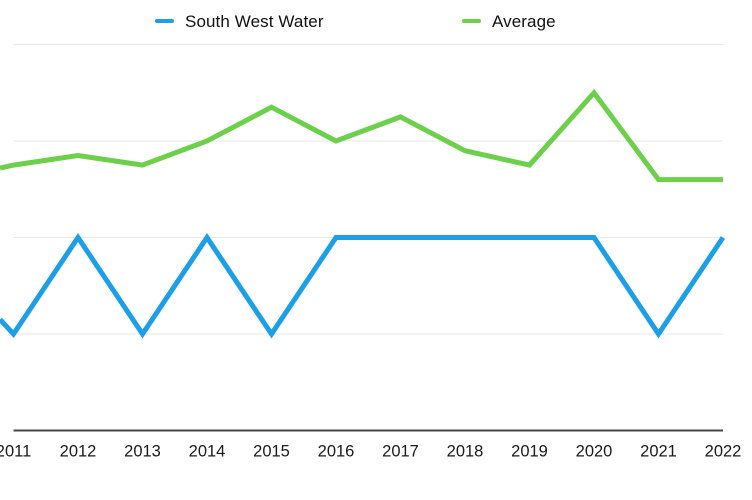 The height and width of the screenshot is (500, 752). I want to click on legend-swatch-south-west-water, so click(164, 21).